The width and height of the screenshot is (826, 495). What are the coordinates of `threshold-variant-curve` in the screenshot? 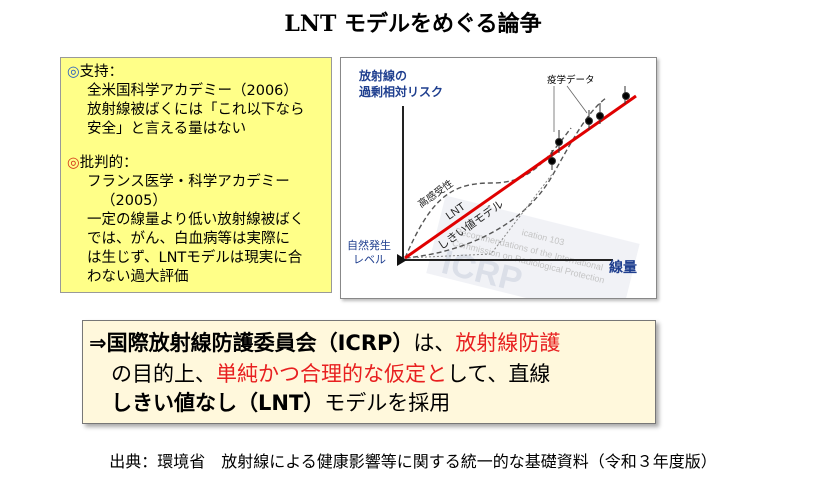 It's located at (479, 215).